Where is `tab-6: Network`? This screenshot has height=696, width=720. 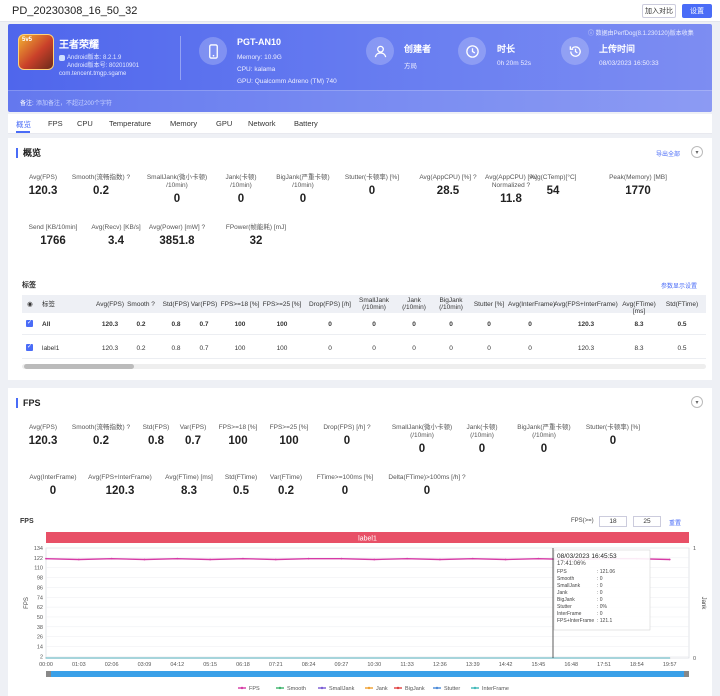
tab-6: Network is located at coordinates (262, 123).